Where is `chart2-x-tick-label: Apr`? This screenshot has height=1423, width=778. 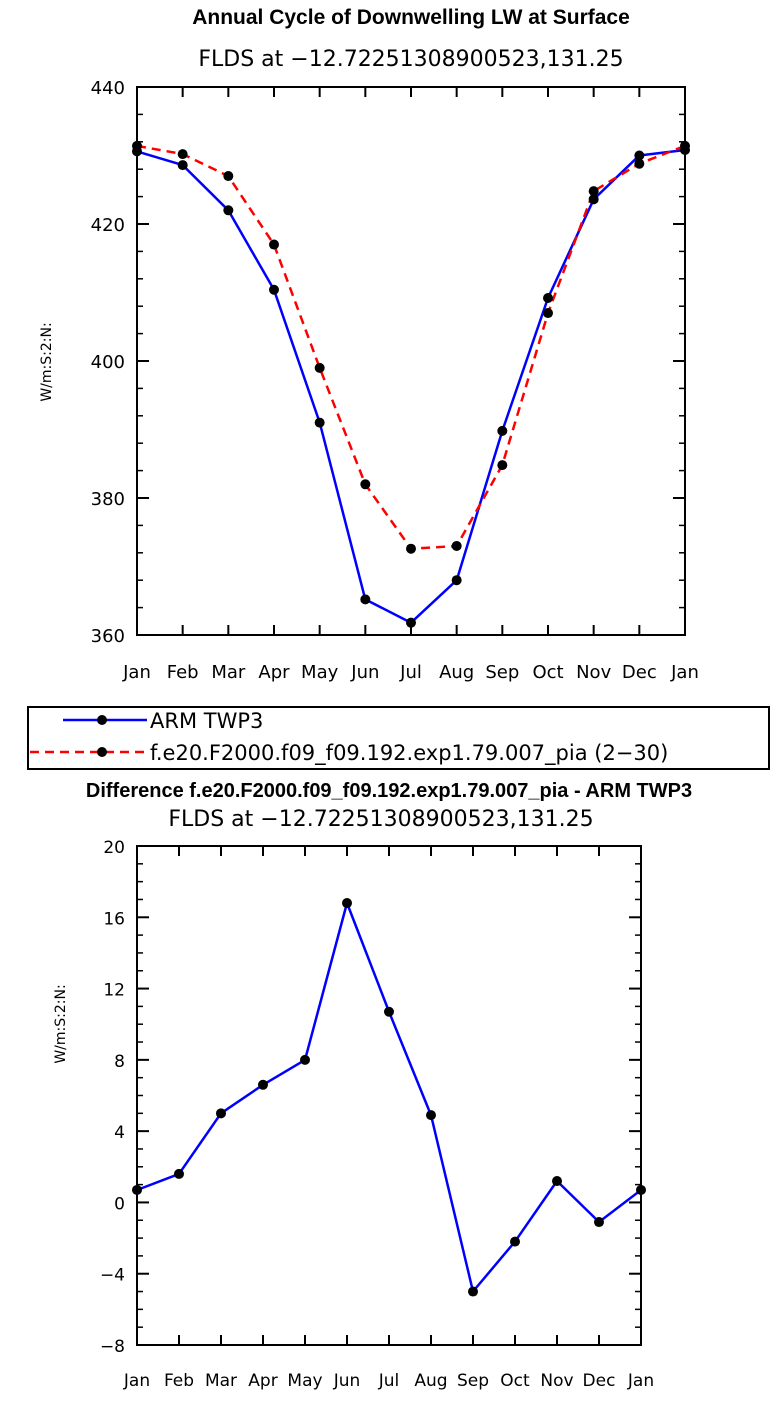
chart2-x-tick-label: Apr is located at coordinates (262, 1381).